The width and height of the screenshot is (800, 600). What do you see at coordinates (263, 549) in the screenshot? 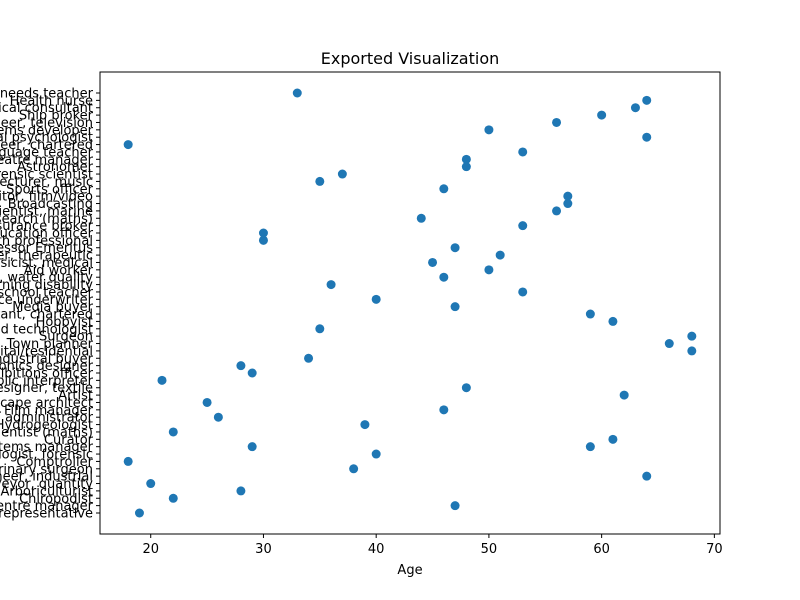
I see `x-tick-label: 30` at bounding box center [263, 549].